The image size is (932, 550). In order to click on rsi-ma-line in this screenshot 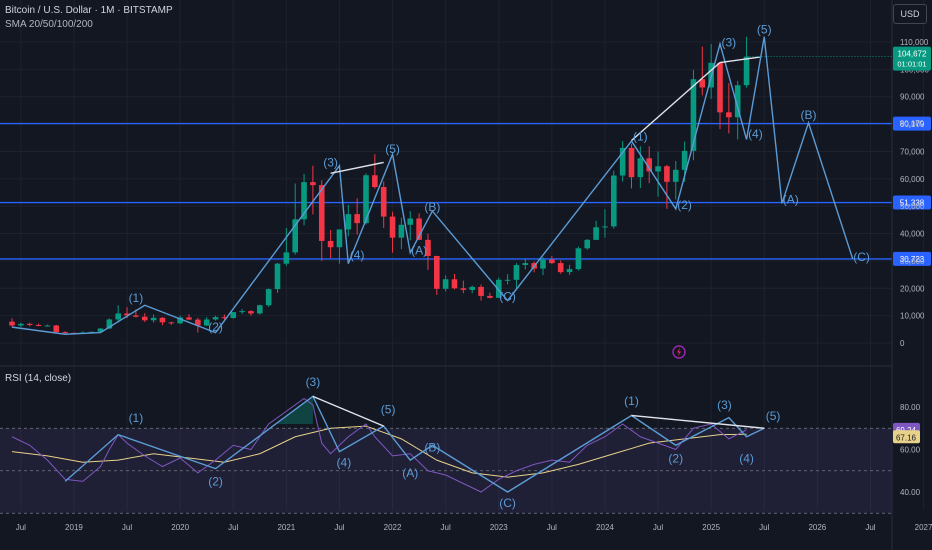, I will do `click(379, 451)`.